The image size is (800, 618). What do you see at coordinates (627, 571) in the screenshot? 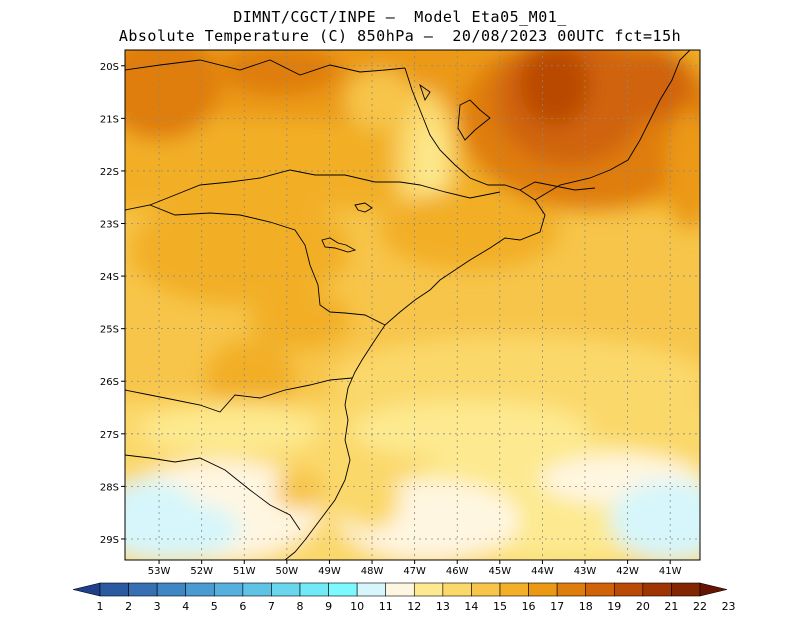
I see `lon-label: 42W` at bounding box center [627, 571].